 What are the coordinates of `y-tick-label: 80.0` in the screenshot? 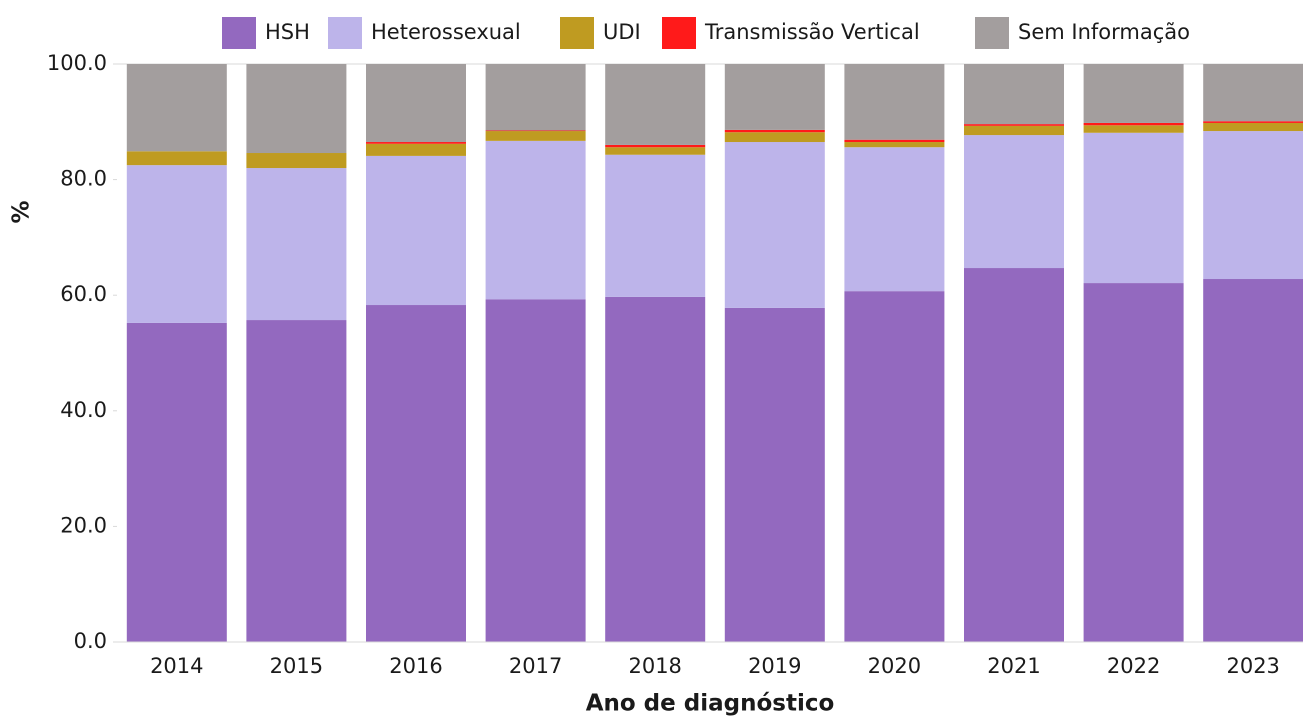 It's located at (83, 179).